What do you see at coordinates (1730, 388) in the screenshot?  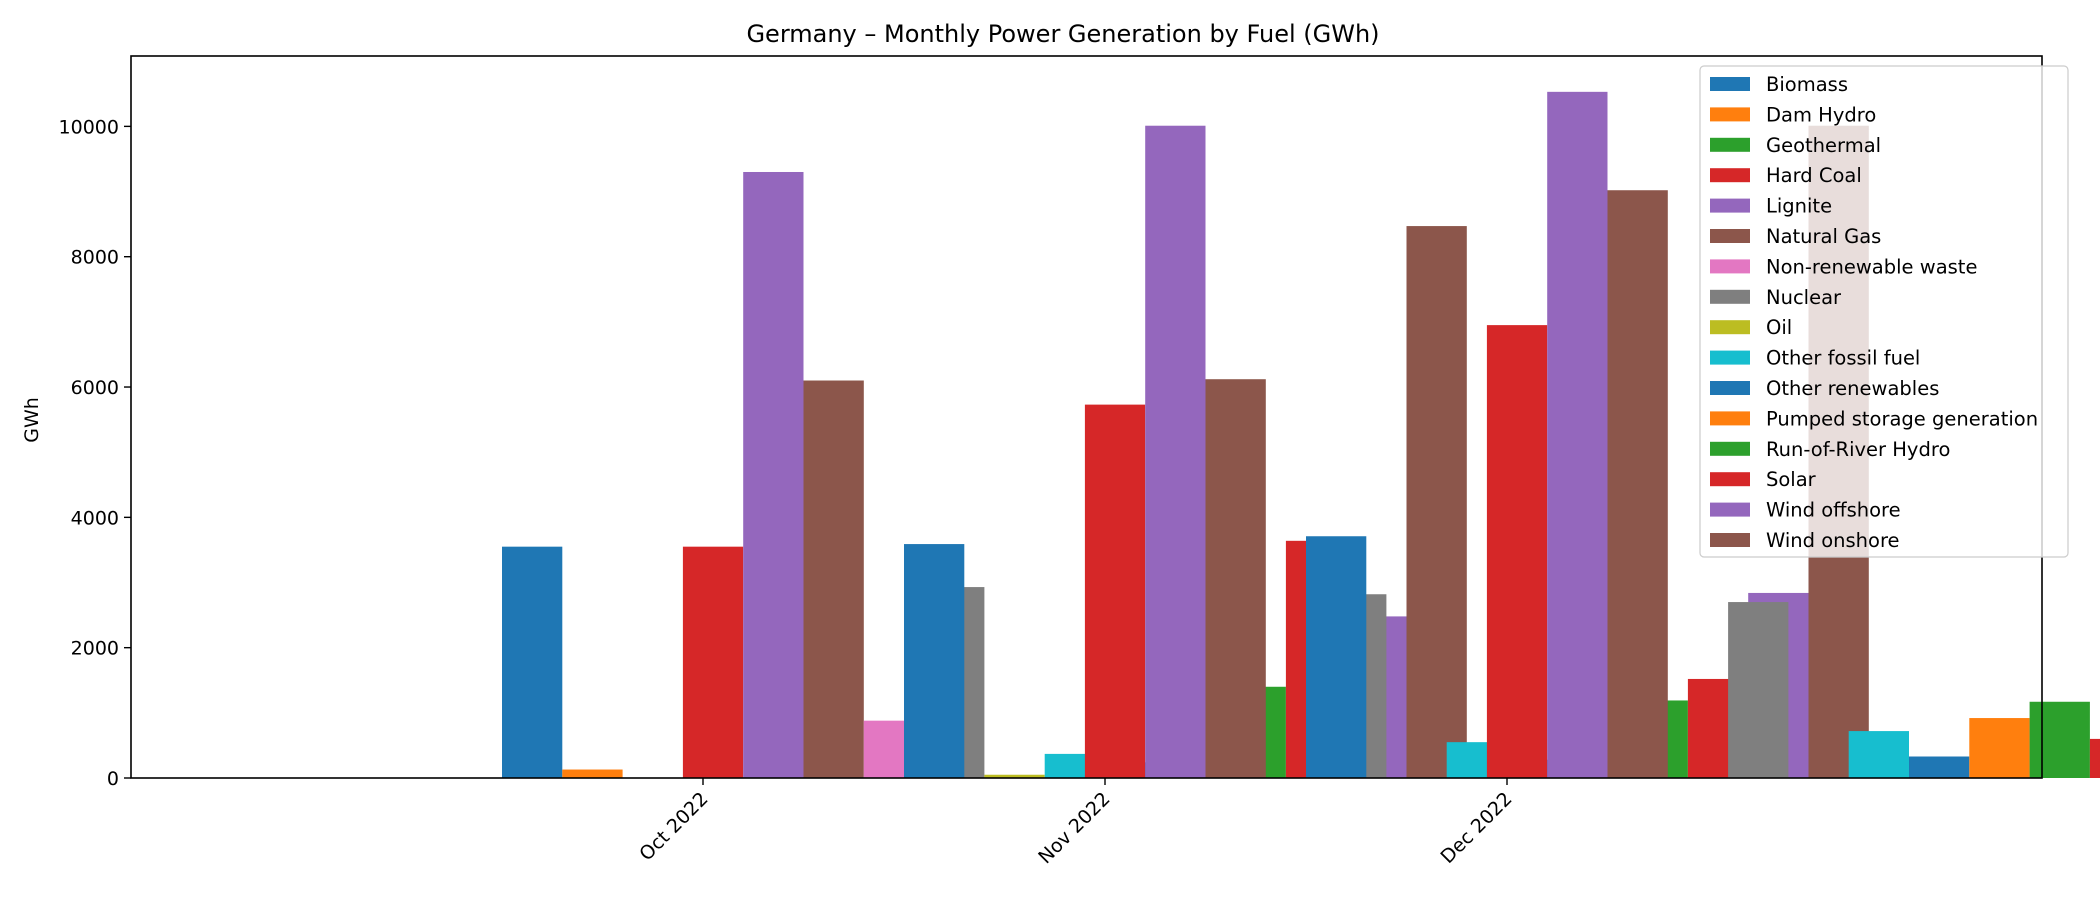 I see `legend-swatch-other-renewables` at bounding box center [1730, 388].